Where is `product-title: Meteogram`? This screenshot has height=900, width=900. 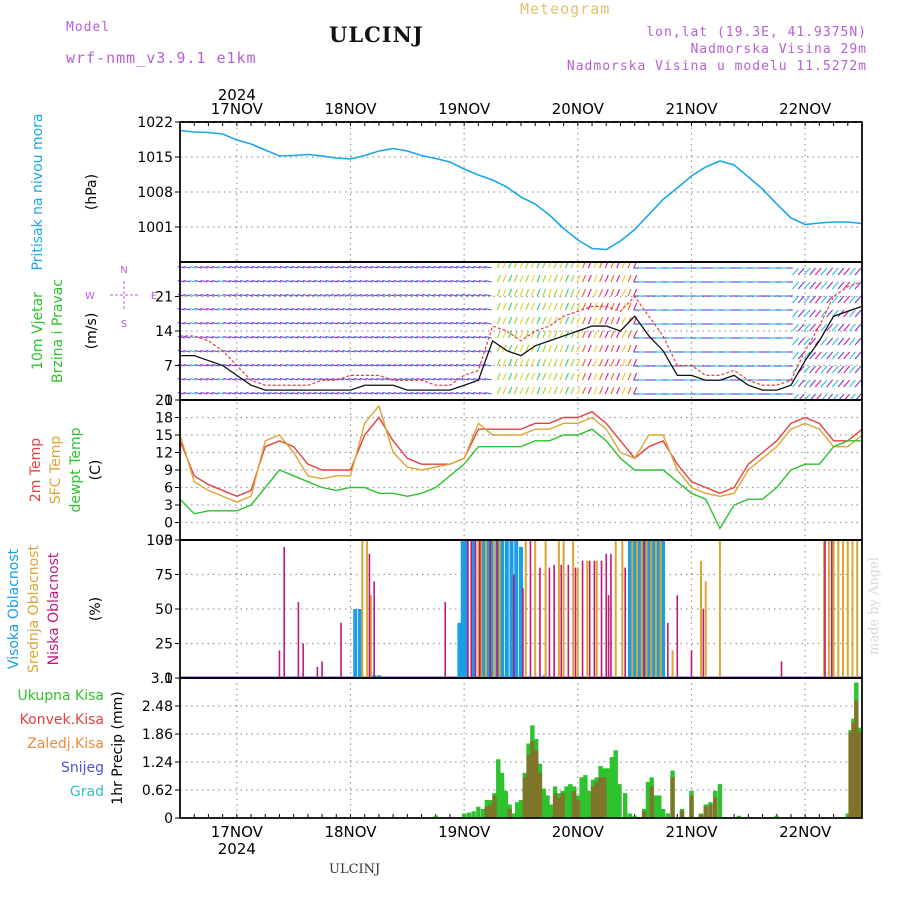
product-title: Meteogram is located at coordinates (565, 9).